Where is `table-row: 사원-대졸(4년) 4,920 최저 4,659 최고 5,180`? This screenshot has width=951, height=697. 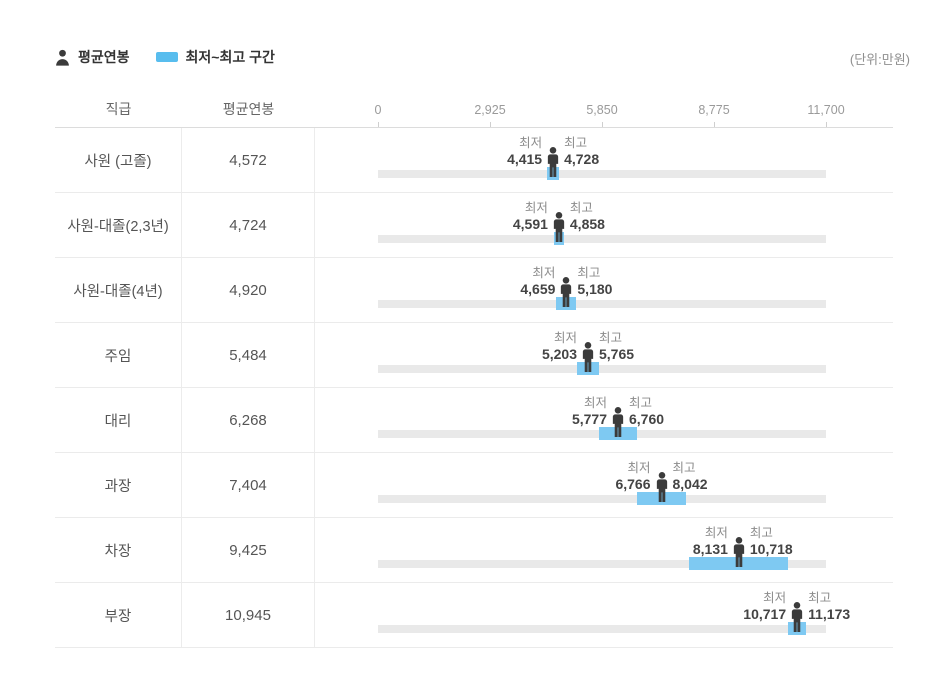
table-row: 사원-대졸(4년) 4,920 최저 4,659 최고 5,180 is located at coordinates (474, 290).